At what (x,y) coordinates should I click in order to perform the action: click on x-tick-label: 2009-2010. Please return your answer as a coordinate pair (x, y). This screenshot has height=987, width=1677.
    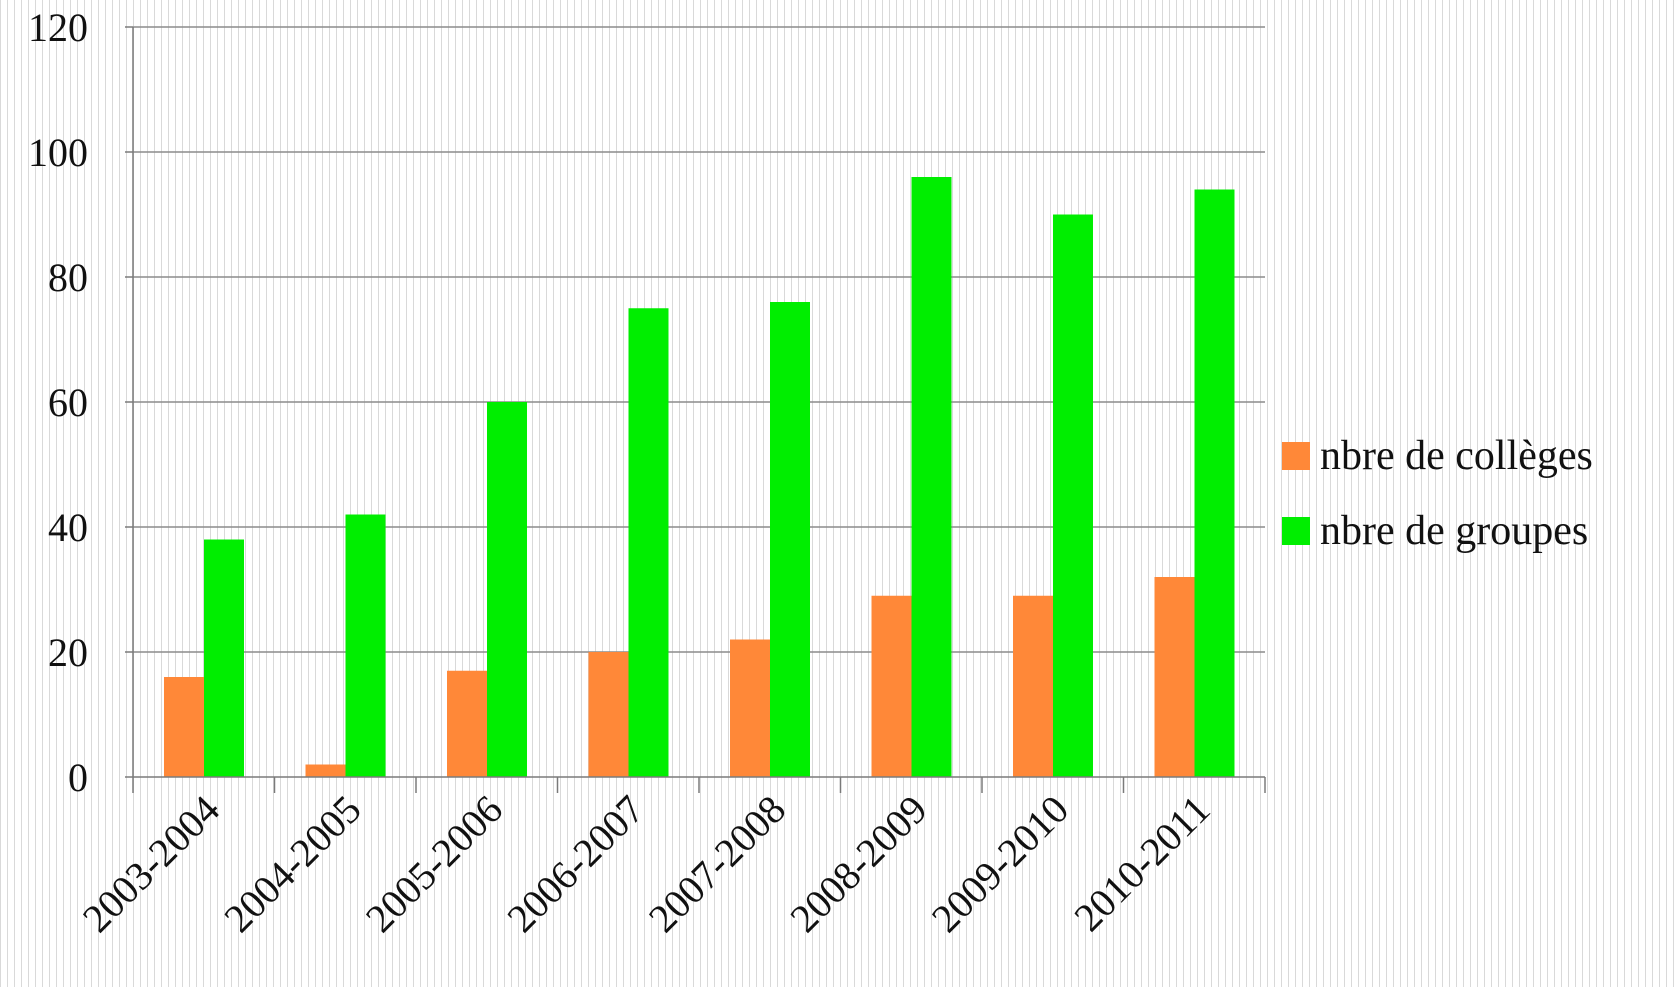
    Looking at the image, I should click on (1000, 864).